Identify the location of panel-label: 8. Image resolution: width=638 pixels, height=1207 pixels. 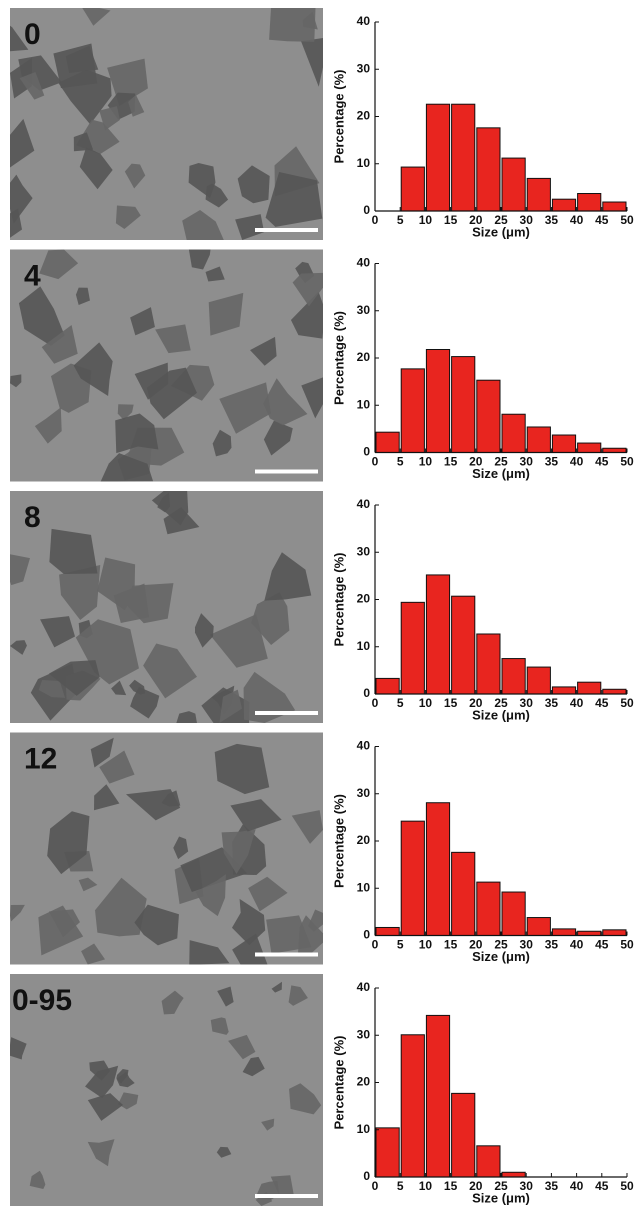
(32, 517).